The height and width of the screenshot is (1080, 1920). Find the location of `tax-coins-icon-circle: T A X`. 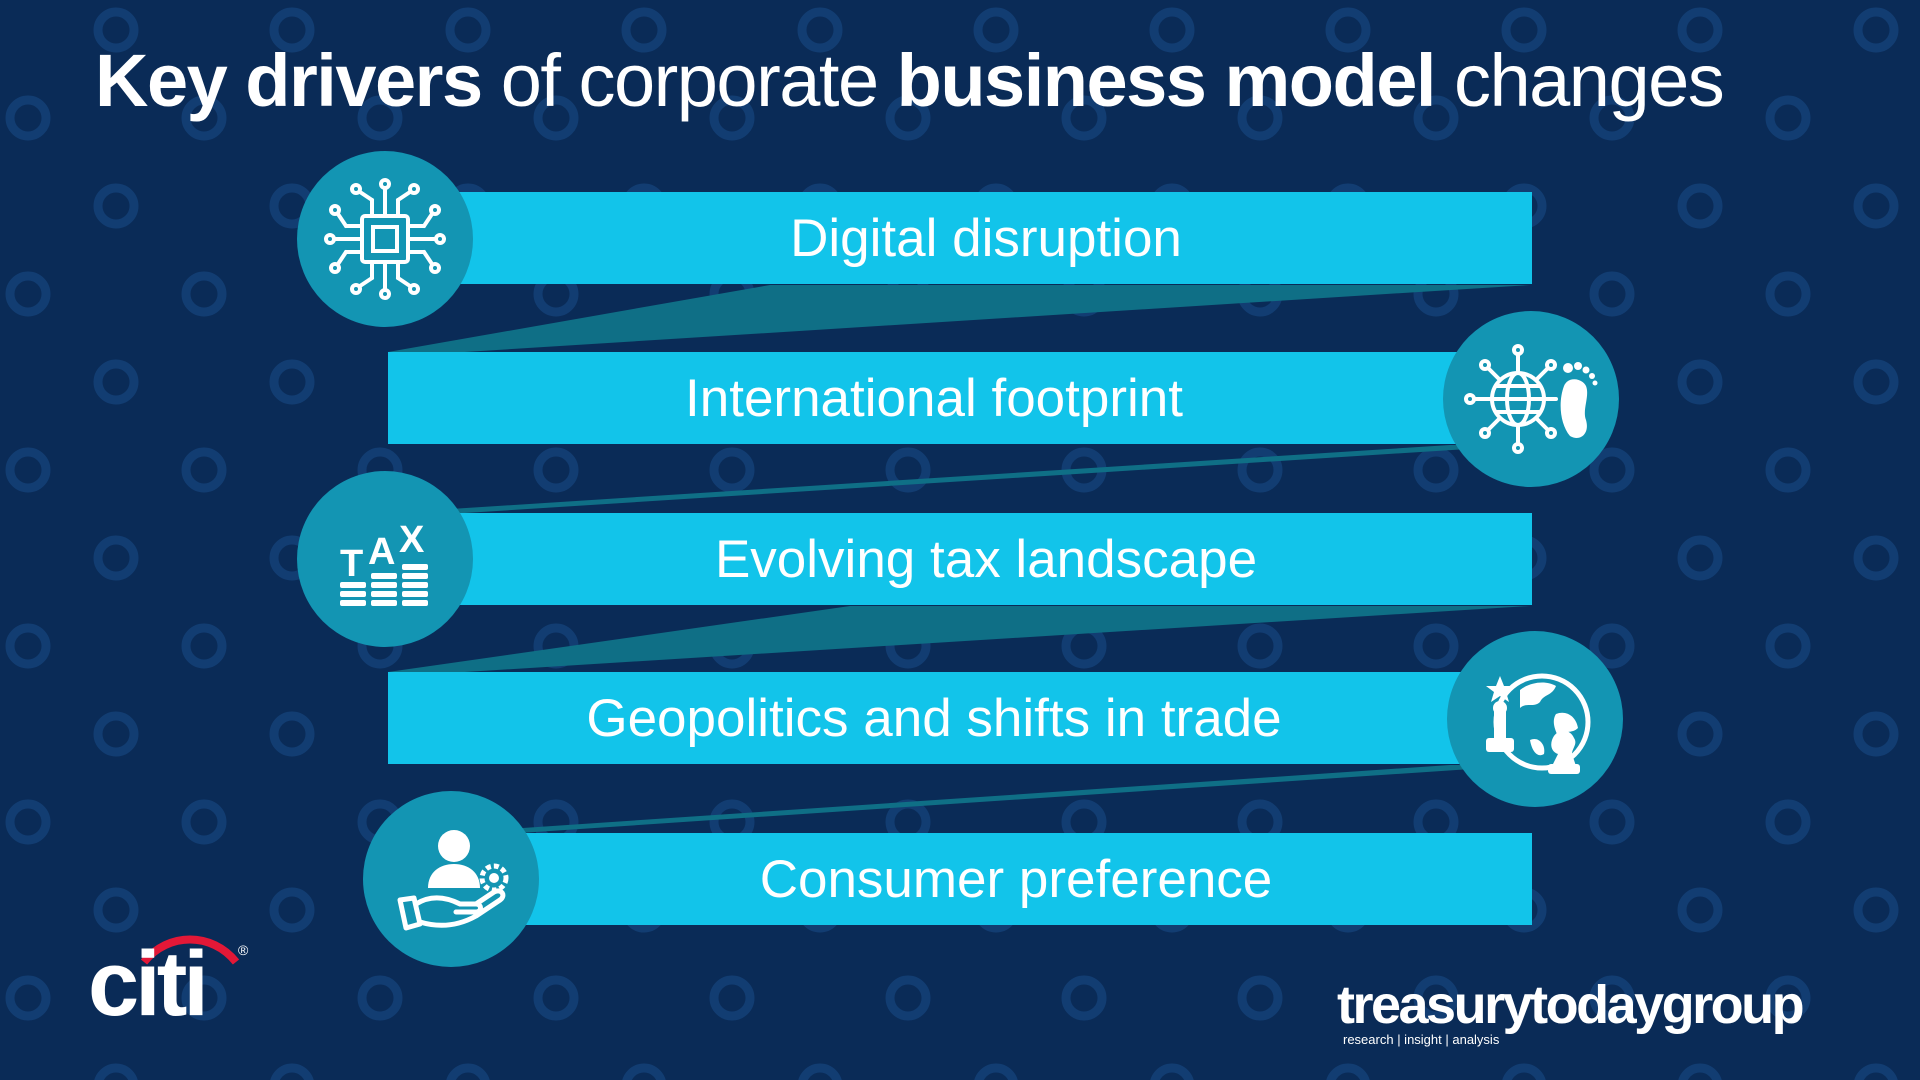

tax-coins-icon-circle: T A X is located at coordinates (385, 559).